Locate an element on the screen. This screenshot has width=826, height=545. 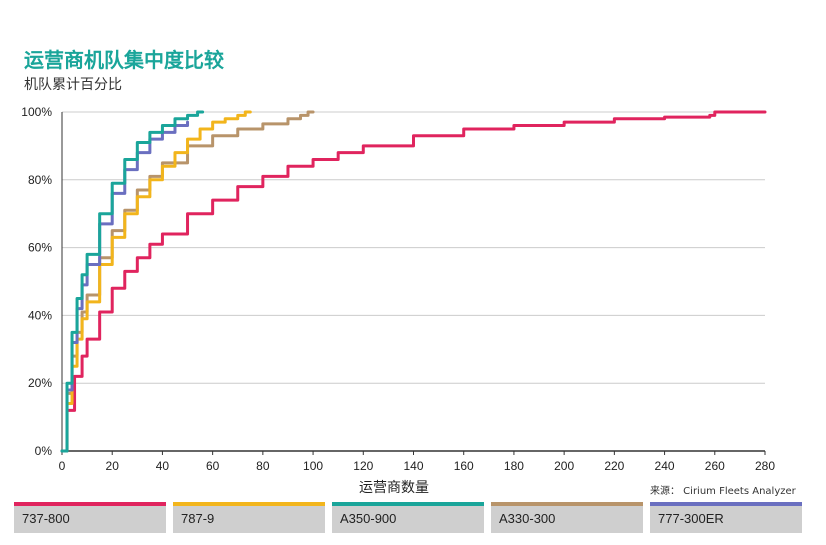
x-tick-label: 40 is located at coordinates (163, 466).